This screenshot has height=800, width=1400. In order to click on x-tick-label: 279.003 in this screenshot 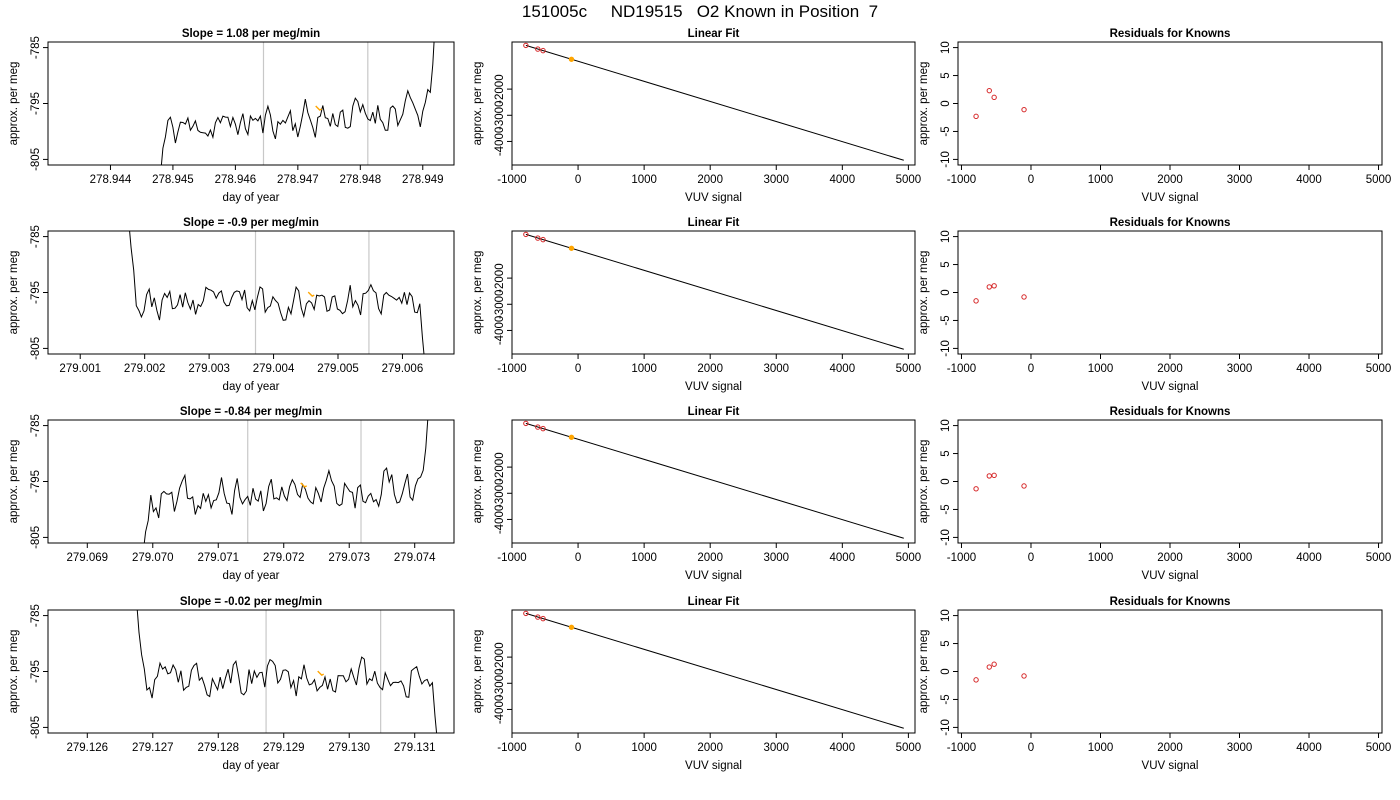, I will do `click(209, 369)`.